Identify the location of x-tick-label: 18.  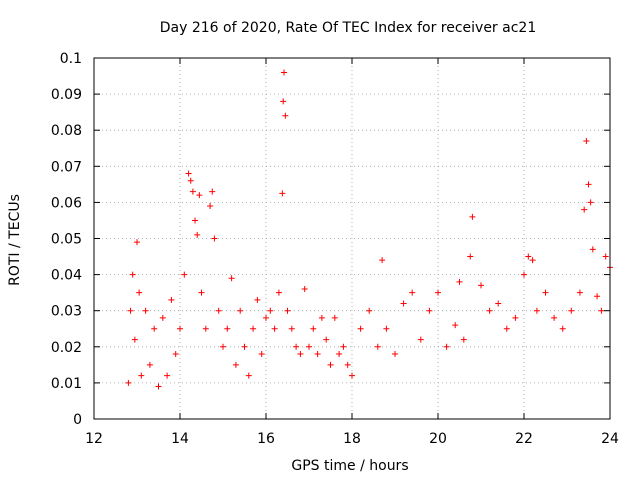
(352, 439).